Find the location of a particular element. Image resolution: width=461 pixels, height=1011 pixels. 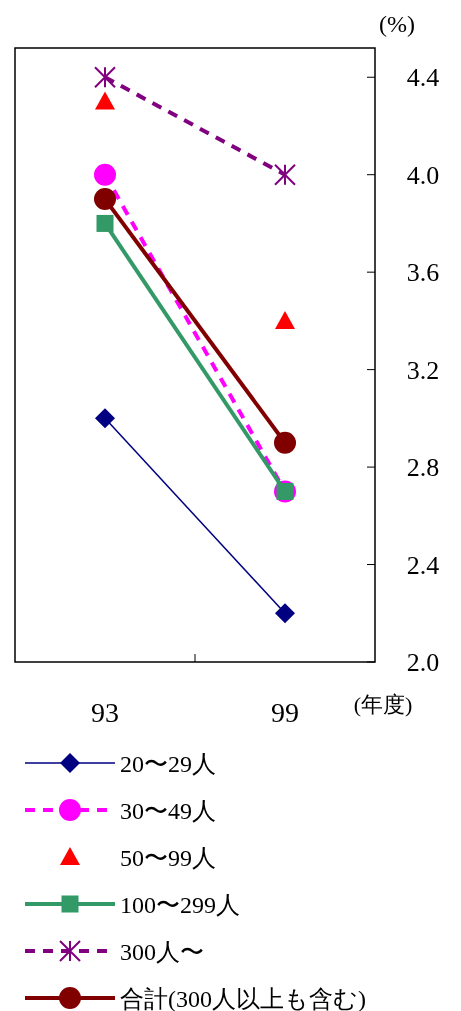

y-tick-label: 2.0 is located at coordinates (423, 662).